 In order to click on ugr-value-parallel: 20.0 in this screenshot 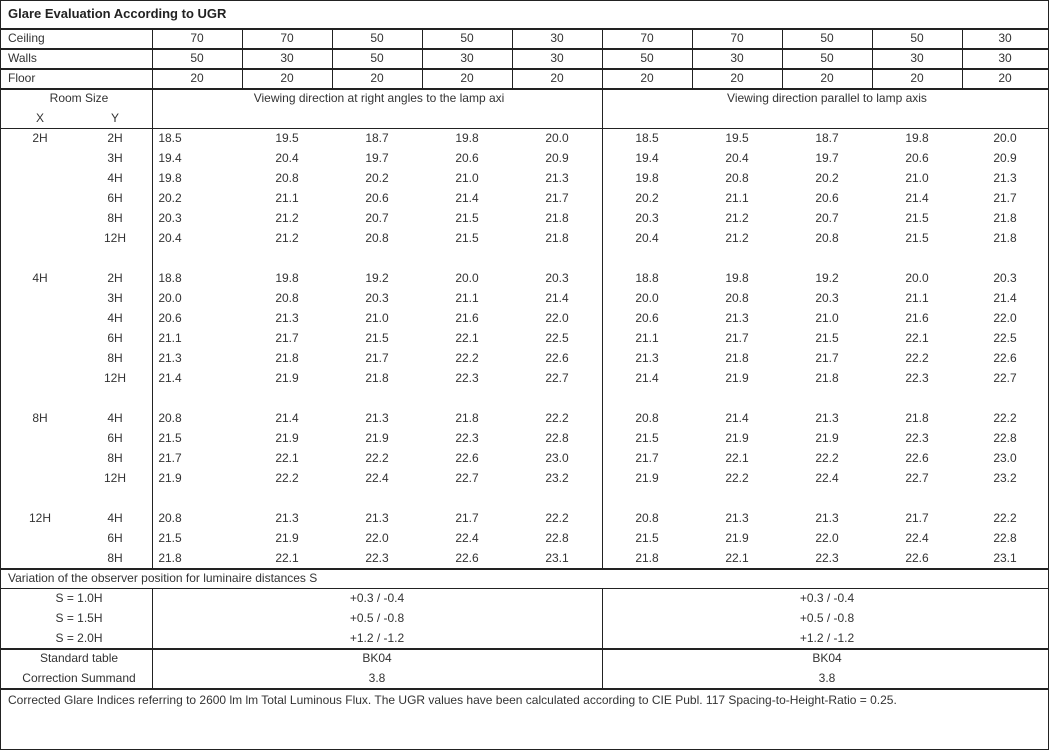, I will do `click(647, 298)`.